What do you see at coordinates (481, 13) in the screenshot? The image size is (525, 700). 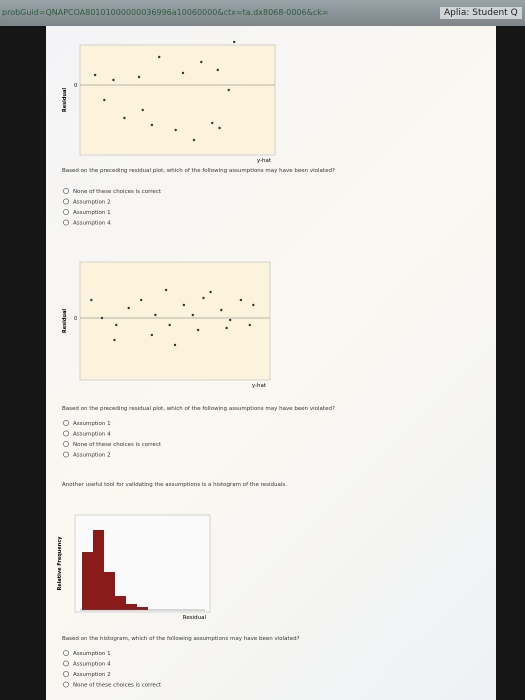 I see `tab: Aplia: Student Q` at bounding box center [481, 13].